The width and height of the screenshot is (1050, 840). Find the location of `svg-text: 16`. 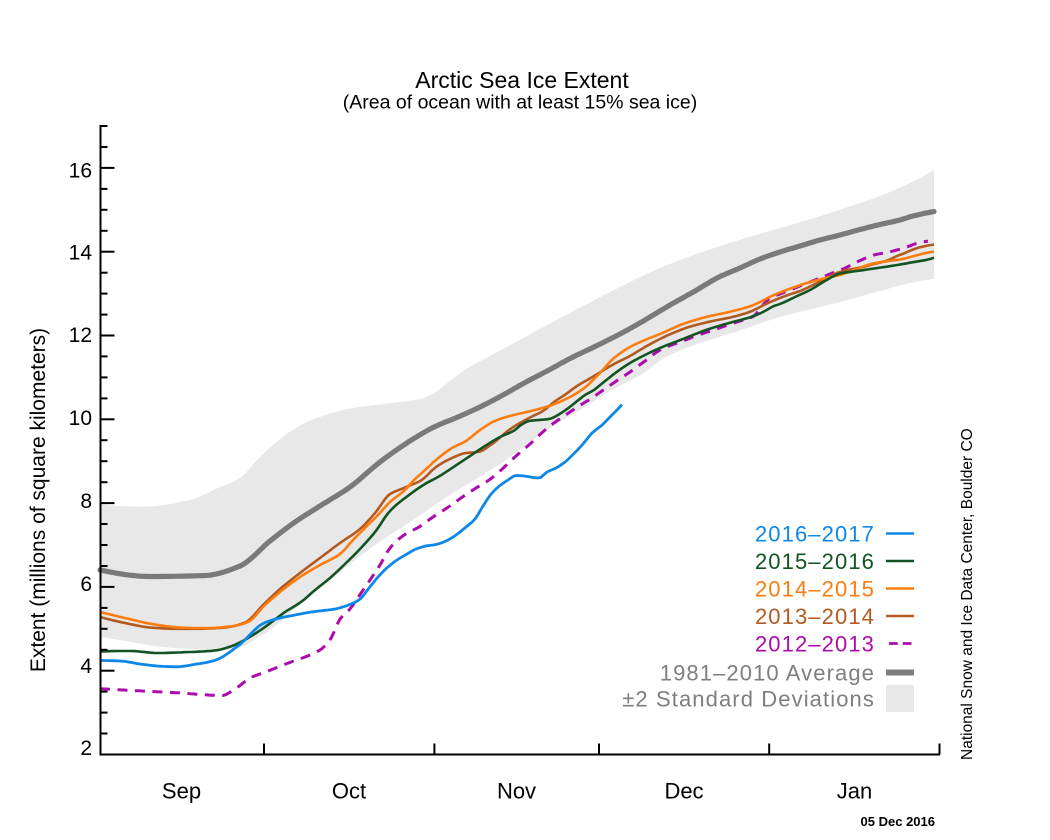

svg-text: 16 is located at coordinates (80, 171).